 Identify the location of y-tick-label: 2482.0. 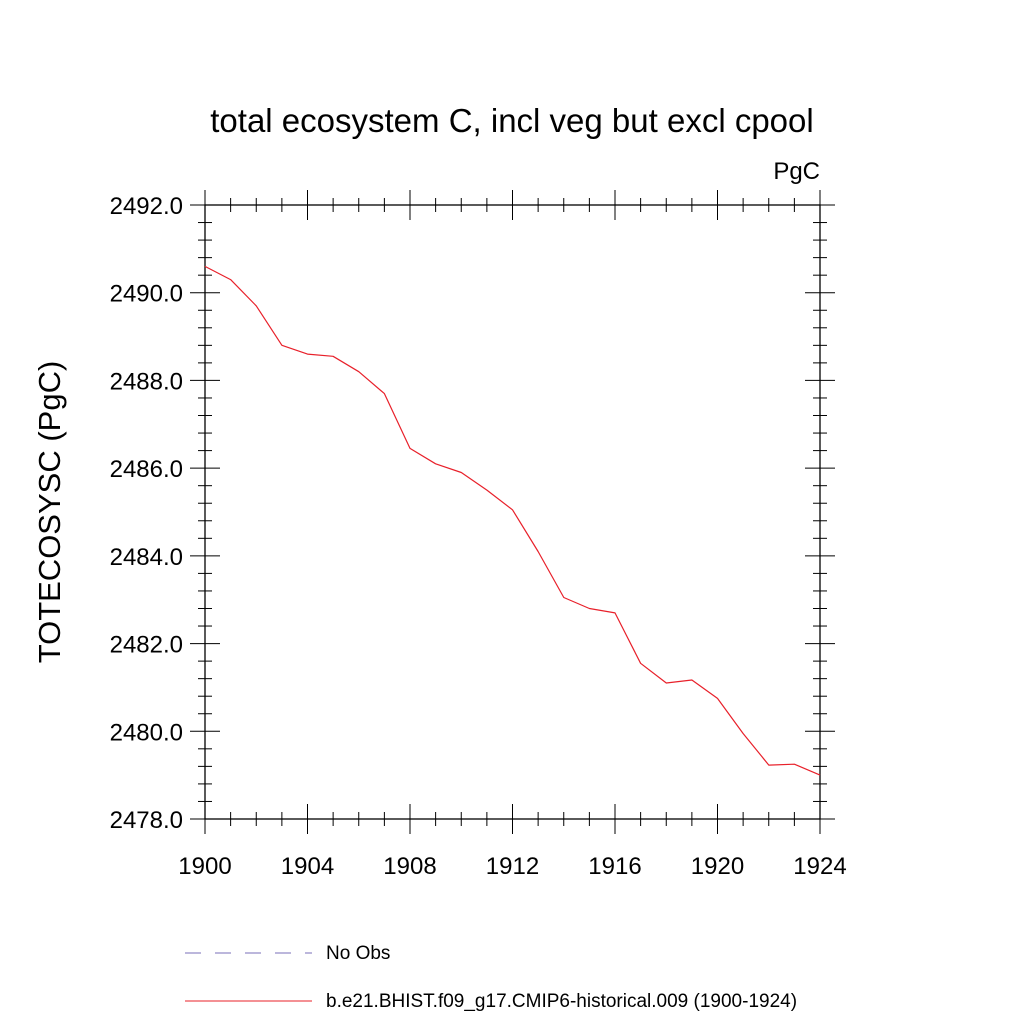
(146, 645).